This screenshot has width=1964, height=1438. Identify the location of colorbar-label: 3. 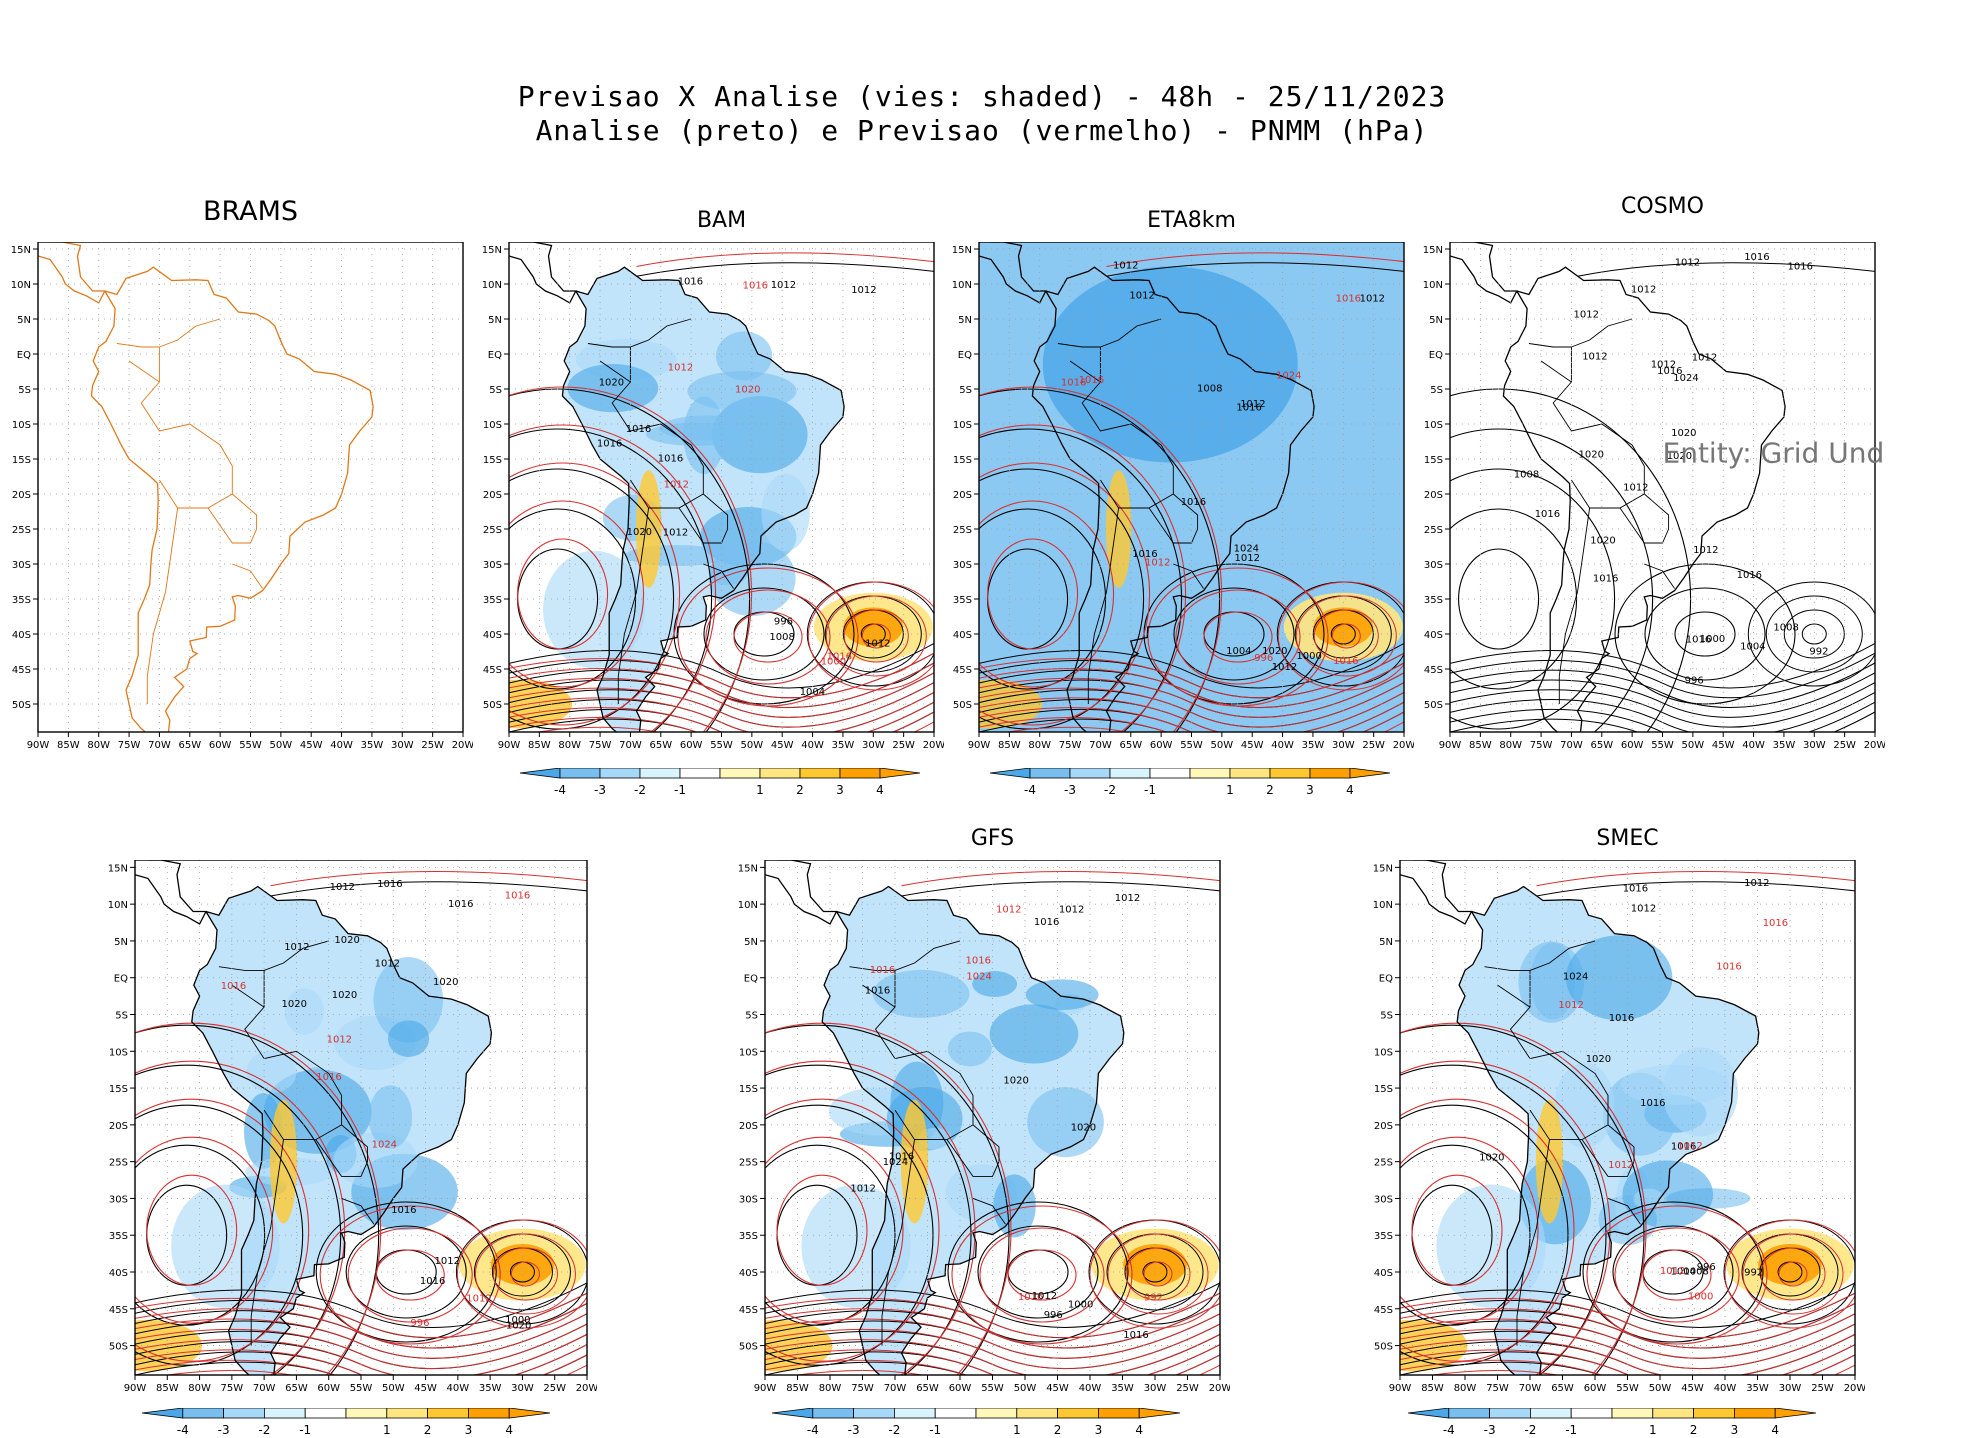
(1735, 1430).